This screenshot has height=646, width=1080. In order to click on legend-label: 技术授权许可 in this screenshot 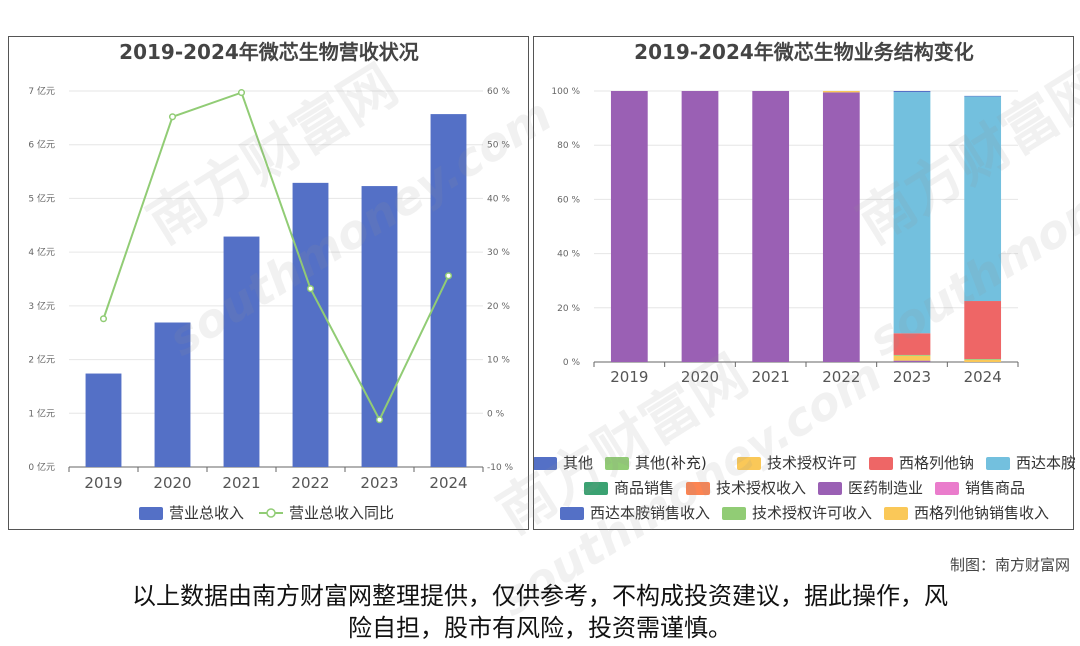, I will do `click(812, 463)`.